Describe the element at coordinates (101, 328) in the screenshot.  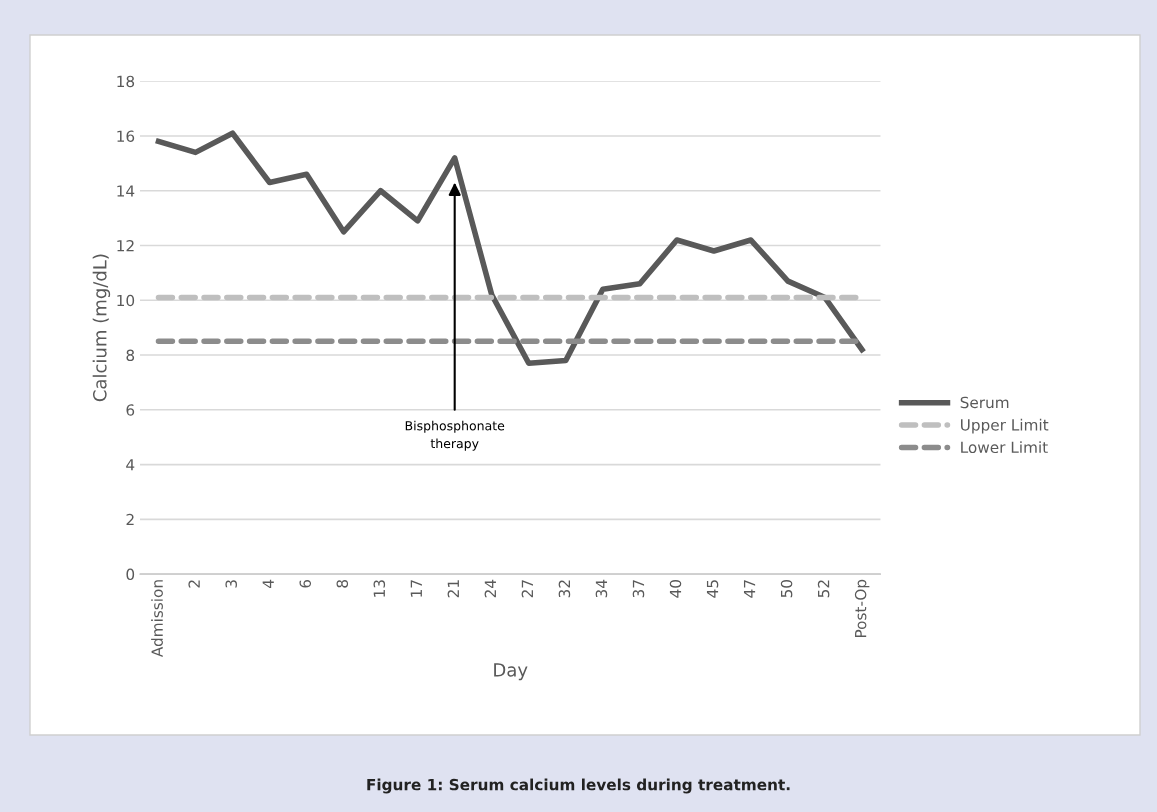
I see `y-axis-title: Calcium (mg/dL)` at that location.